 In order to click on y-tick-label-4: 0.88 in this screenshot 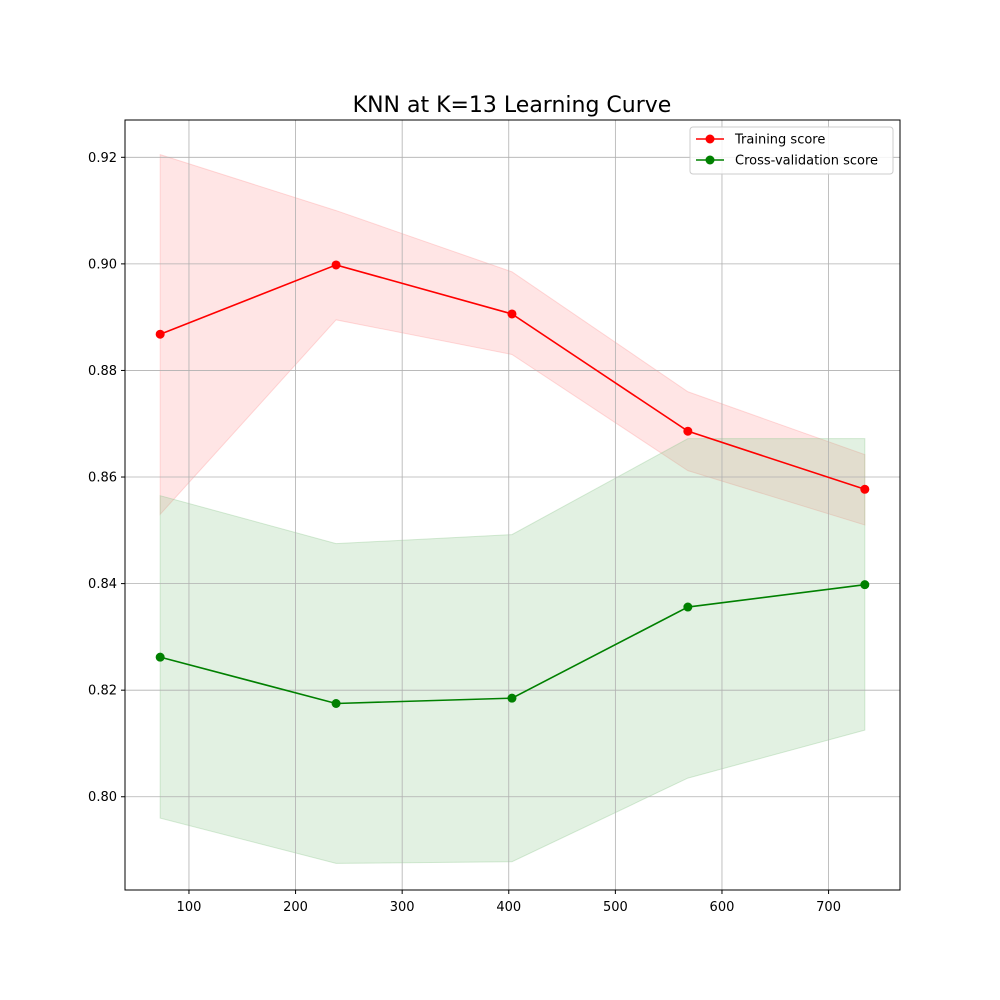, I will do `click(102, 371)`.